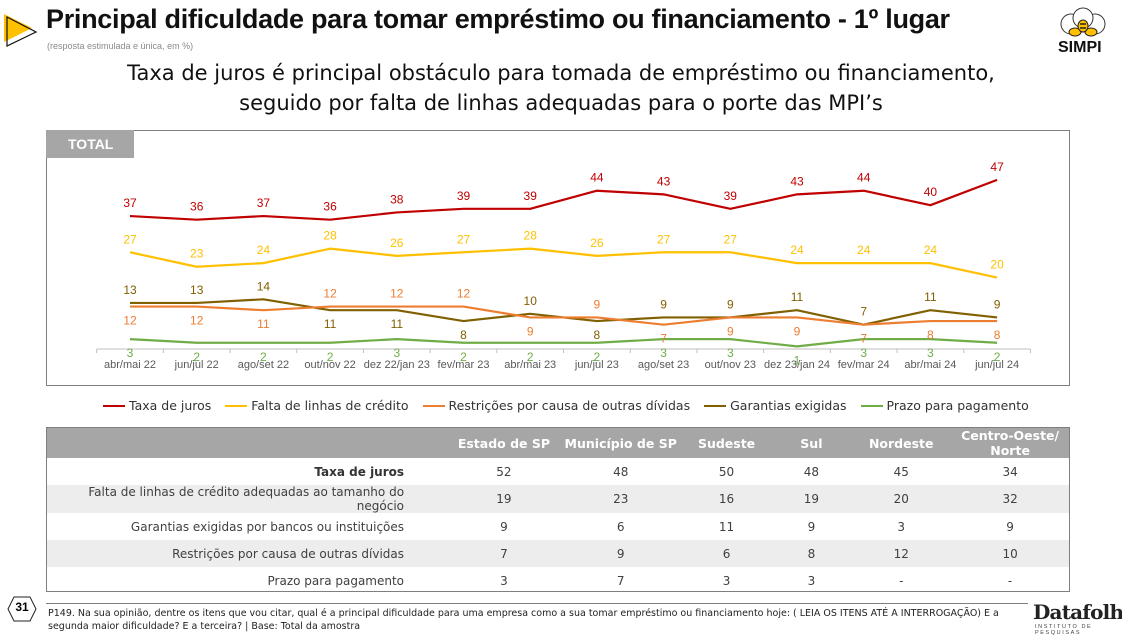 The image size is (1122, 636). I want to click on simpi-logo-text: SIMPI, so click(1080, 47).